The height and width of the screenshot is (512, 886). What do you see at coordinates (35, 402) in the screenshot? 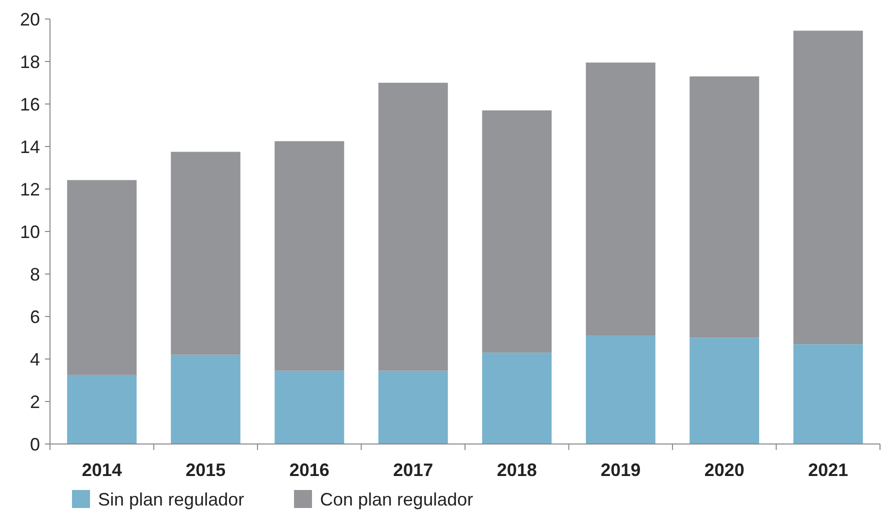
I see `y-tick-label: 2` at bounding box center [35, 402].